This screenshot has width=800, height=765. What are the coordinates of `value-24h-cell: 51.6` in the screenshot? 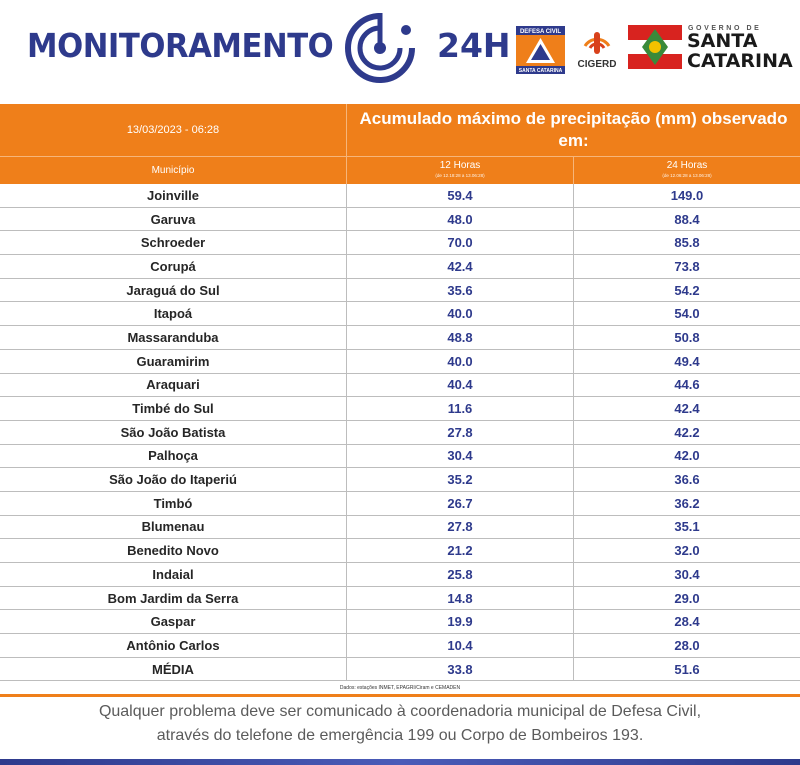 It's located at (686, 669).